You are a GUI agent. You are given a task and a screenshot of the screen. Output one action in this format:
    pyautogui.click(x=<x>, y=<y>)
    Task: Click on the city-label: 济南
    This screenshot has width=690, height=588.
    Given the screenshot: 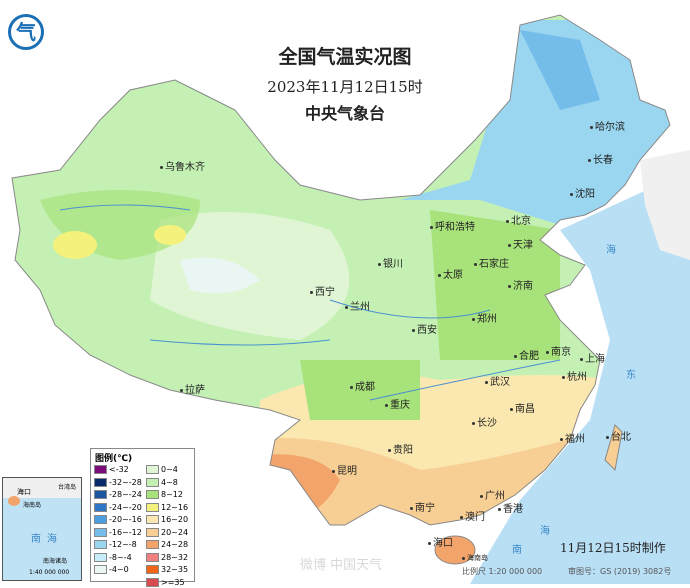 What is the action you would take?
    pyautogui.click(x=520, y=287)
    